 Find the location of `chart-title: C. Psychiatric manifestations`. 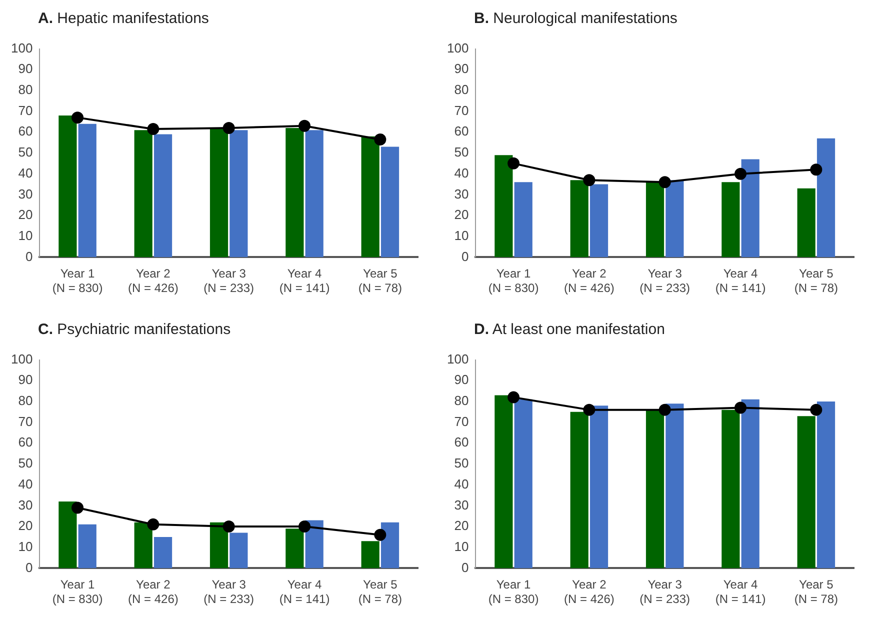

chart-title: C. Psychiatric manifestations is located at coordinates (134, 329).